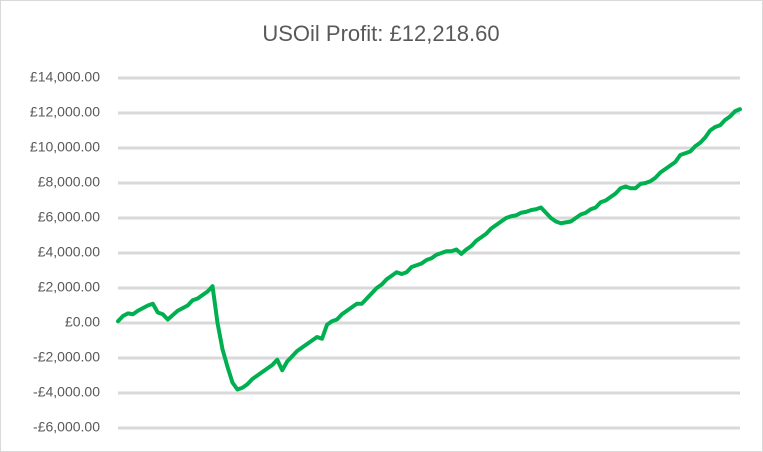  What do you see at coordinates (66, 357) in the screenshot?
I see `y-tick-label: -£2,000.00` at bounding box center [66, 357].